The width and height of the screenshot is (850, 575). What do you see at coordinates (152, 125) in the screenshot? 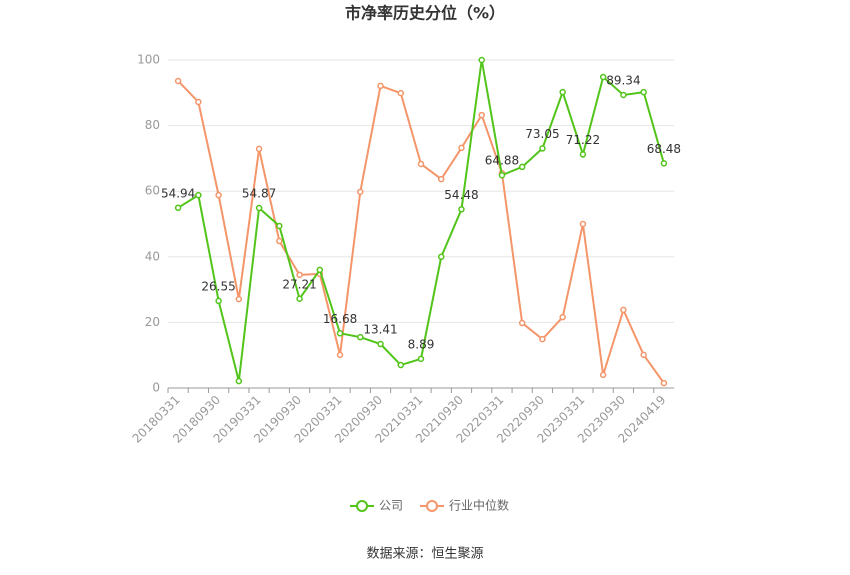
I see `y-tick-label: 80` at bounding box center [152, 125].